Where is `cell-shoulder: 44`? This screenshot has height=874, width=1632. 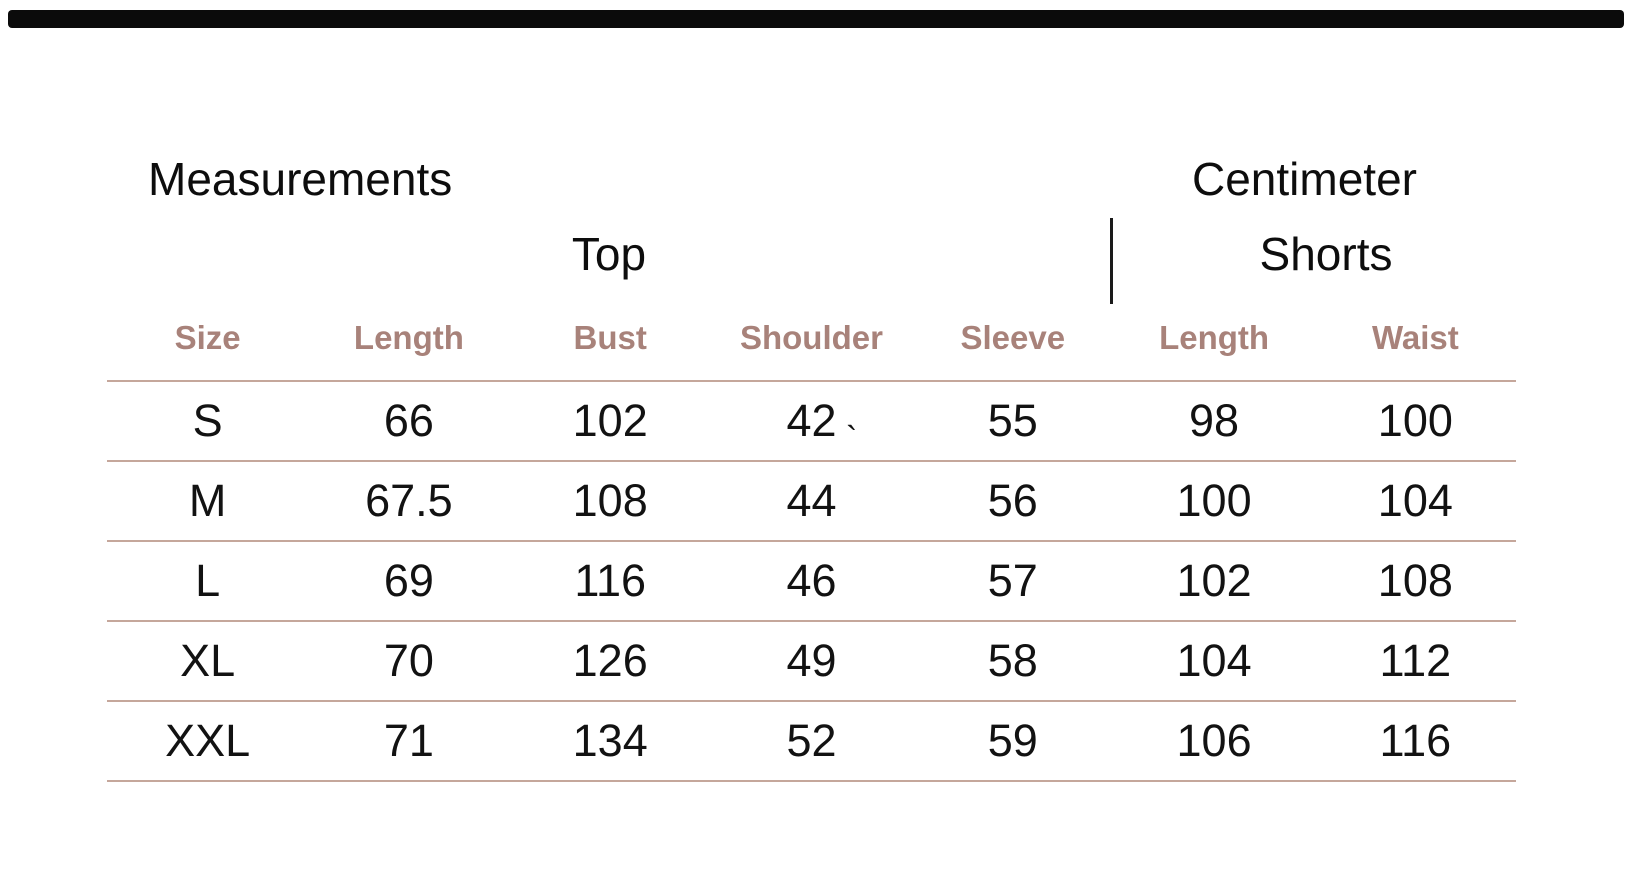
cell-shoulder: 44 is located at coordinates (811, 500).